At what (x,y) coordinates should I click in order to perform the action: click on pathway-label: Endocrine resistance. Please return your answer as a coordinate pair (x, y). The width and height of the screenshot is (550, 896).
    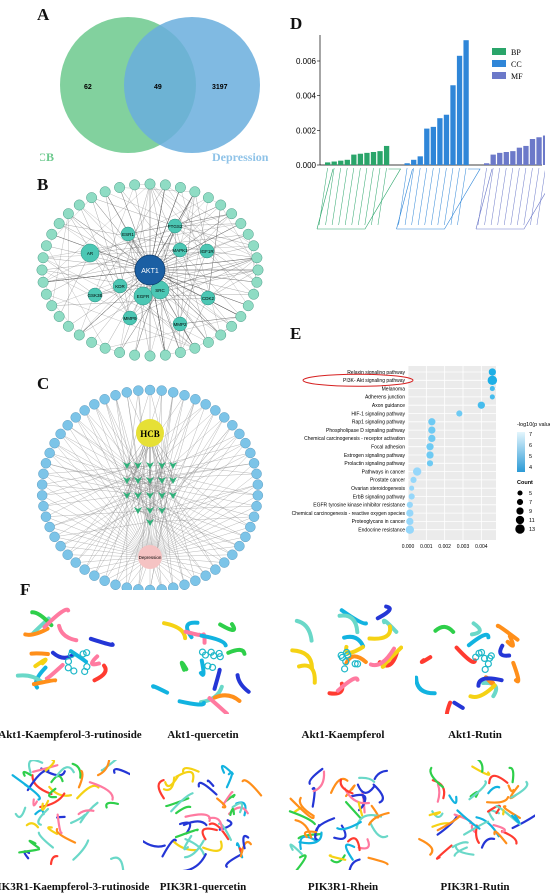
    Looking at the image, I should click on (381, 531).